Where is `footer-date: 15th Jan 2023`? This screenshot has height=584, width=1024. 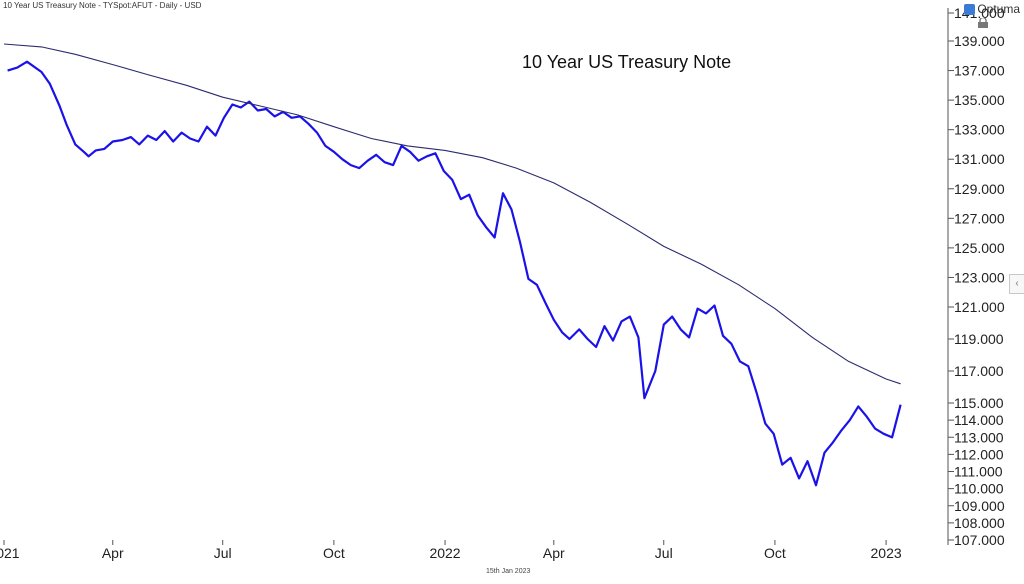 footer-date: 15th Jan 2023 is located at coordinates (508, 571).